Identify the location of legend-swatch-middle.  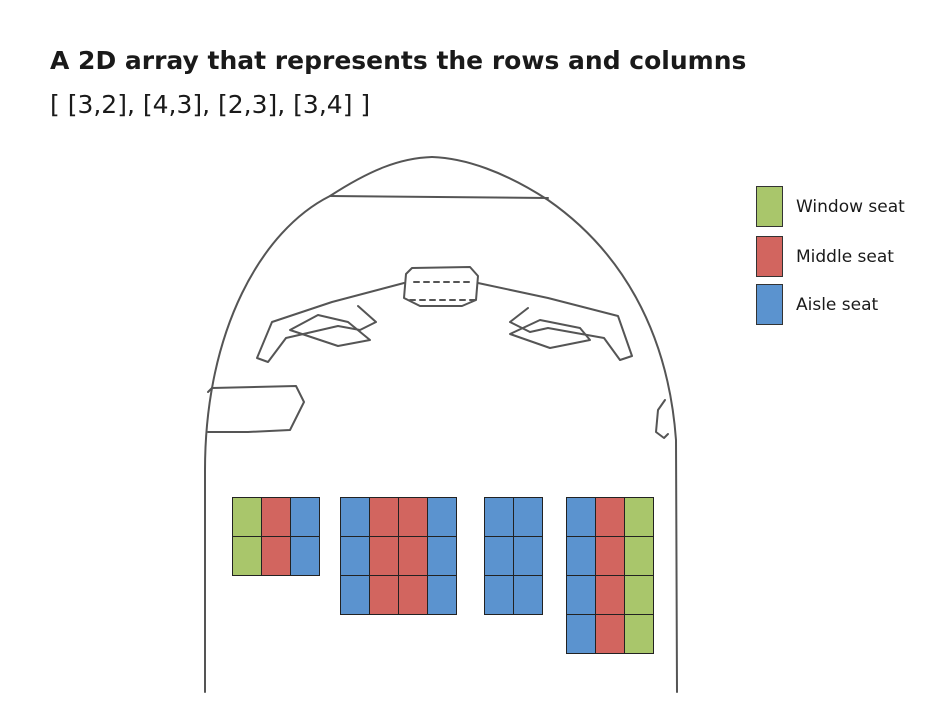
(769, 256).